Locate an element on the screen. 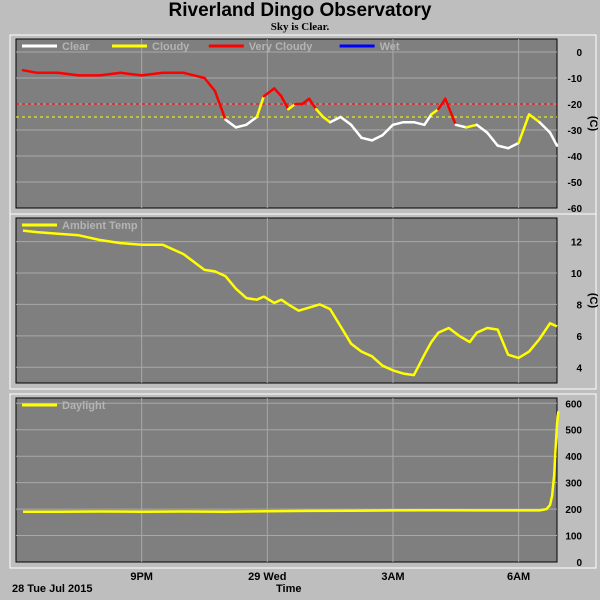 Image resolution: width=600 pixels, height=600 pixels. y-tick-label: 300 is located at coordinates (573, 484).